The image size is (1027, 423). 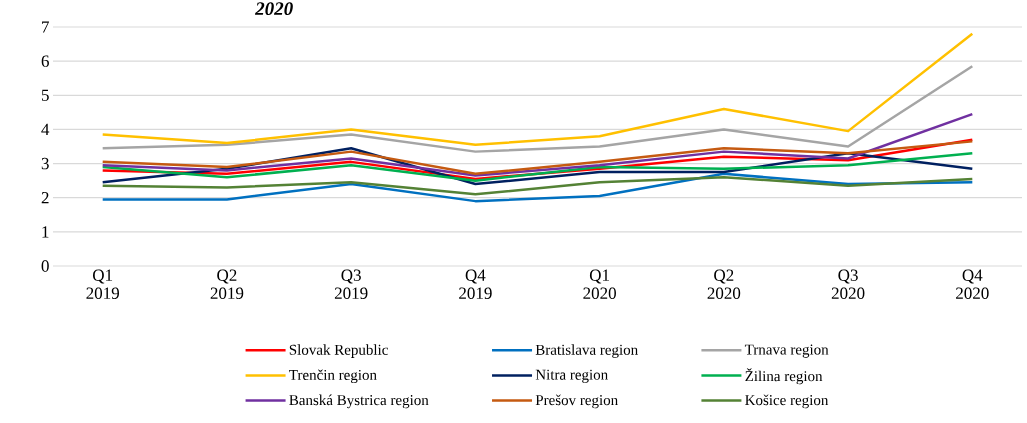 What do you see at coordinates (45, 266) in the screenshot?
I see `y-tick-label: 0` at bounding box center [45, 266].